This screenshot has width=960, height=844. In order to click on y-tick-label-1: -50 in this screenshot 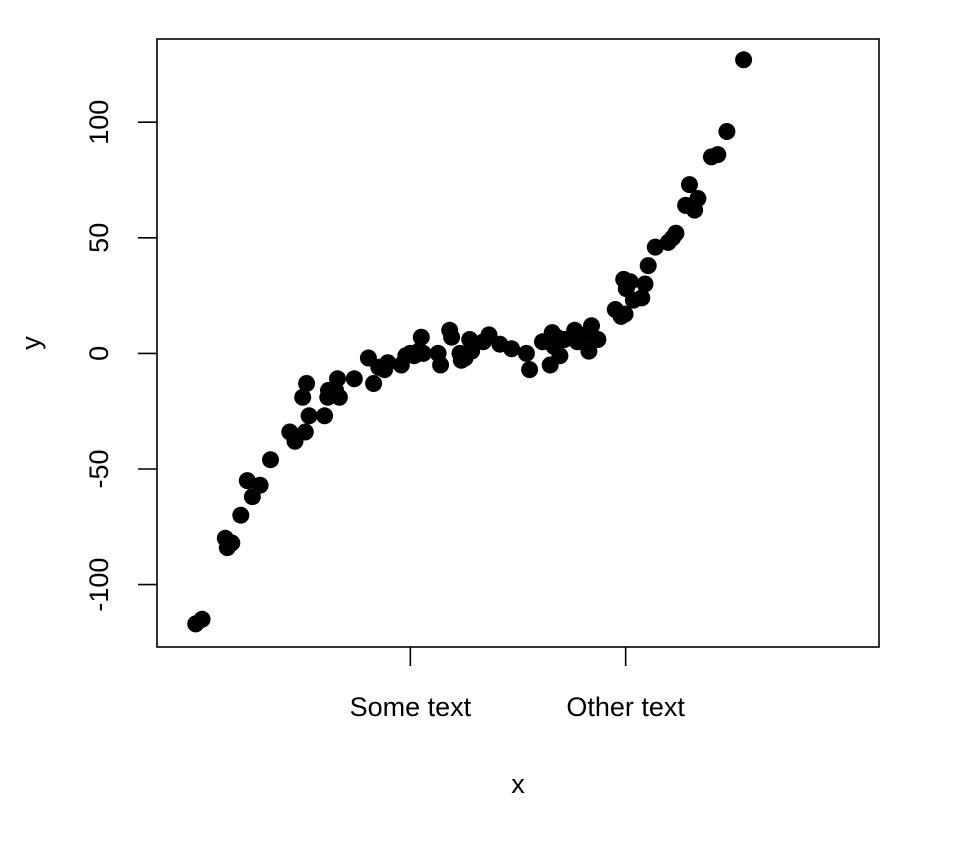, I will do `click(99, 468)`.